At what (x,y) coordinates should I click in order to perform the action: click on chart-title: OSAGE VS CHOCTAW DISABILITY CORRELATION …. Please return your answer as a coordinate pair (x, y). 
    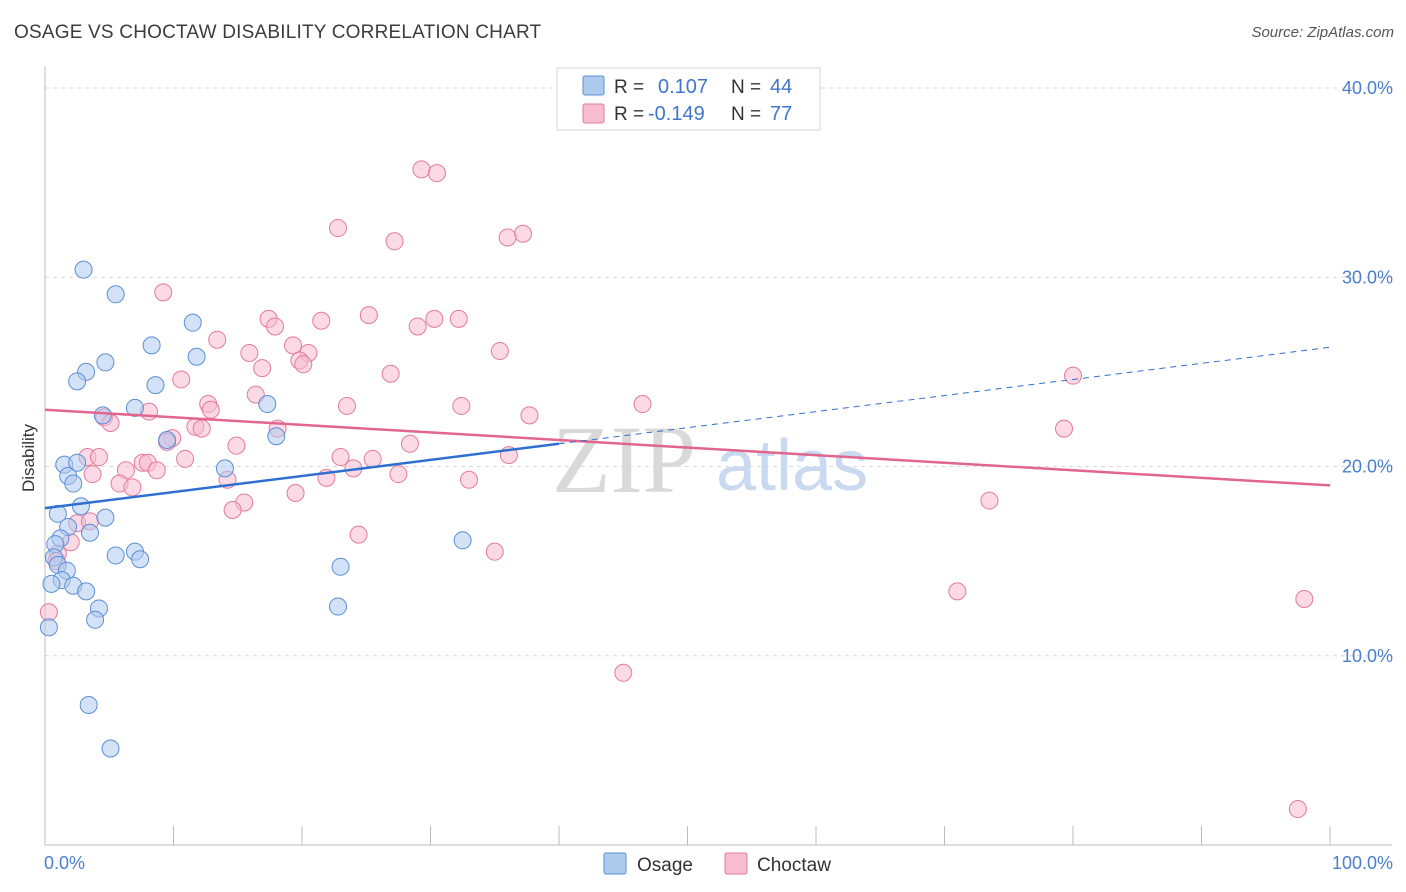
    Looking at the image, I should click on (278, 32).